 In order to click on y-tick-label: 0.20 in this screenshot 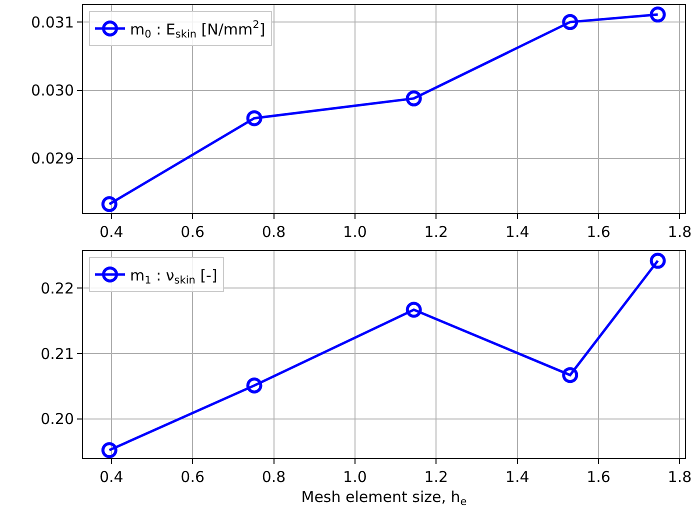, I will do `click(57, 419)`.